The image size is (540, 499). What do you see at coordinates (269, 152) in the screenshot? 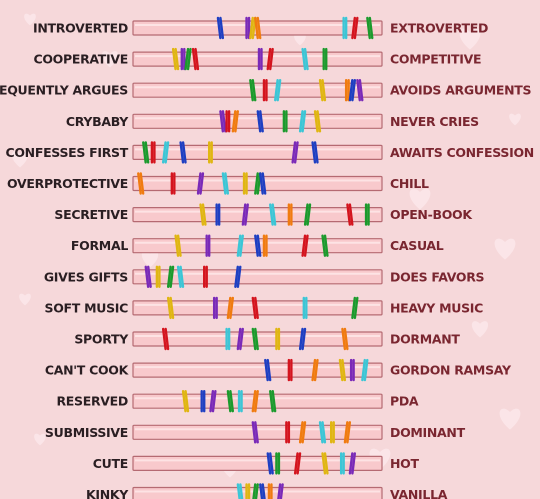
I see `trait-row: CONFESSES FIRST AWAITS CONFESSION` at bounding box center [269, 152].